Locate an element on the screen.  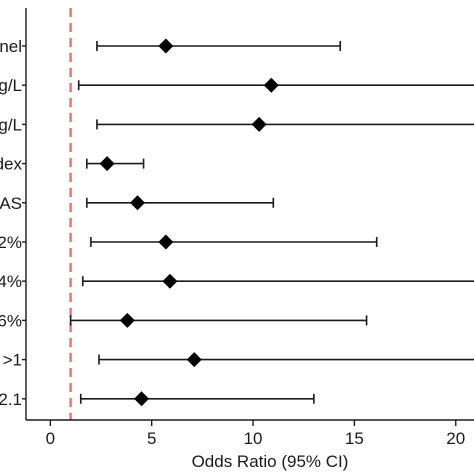
x-axis-title: Odds Ratio (95% CI) is located at coordinates (270, 461).